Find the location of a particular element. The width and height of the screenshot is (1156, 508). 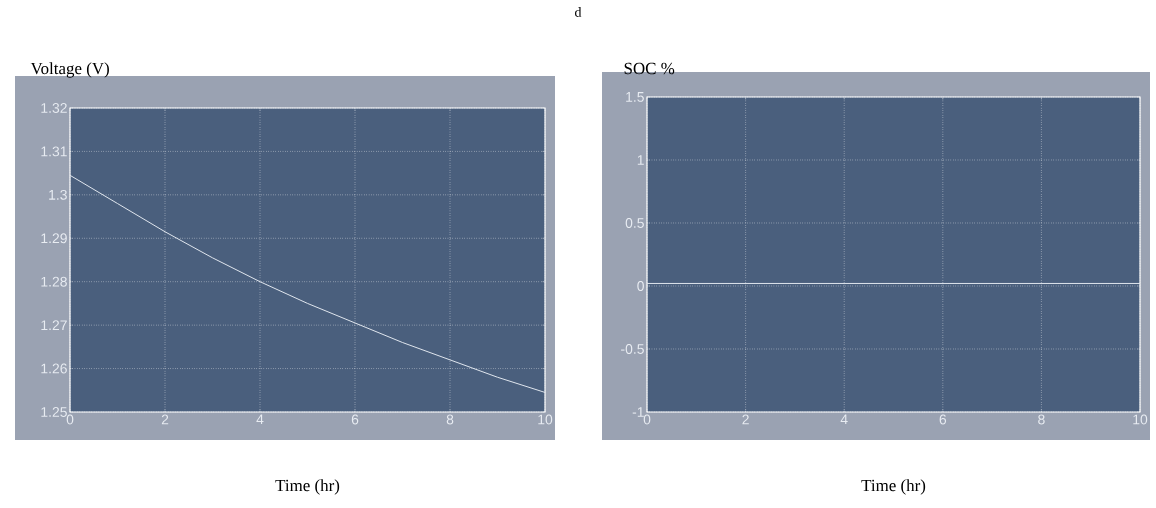

y-tick-label: 1.32 is located at coordinates (54, 108).